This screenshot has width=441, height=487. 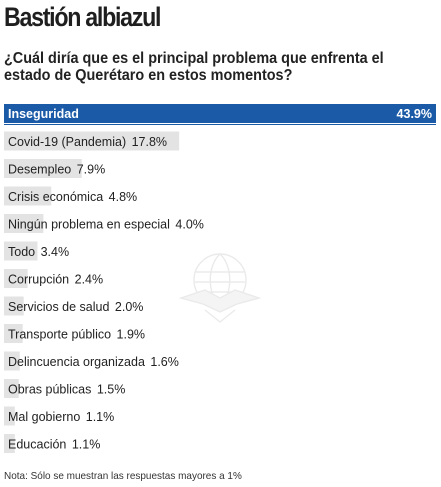 I want to click on category-label-7: Servicios de salud 2.0%, so click(x=75, y=307).